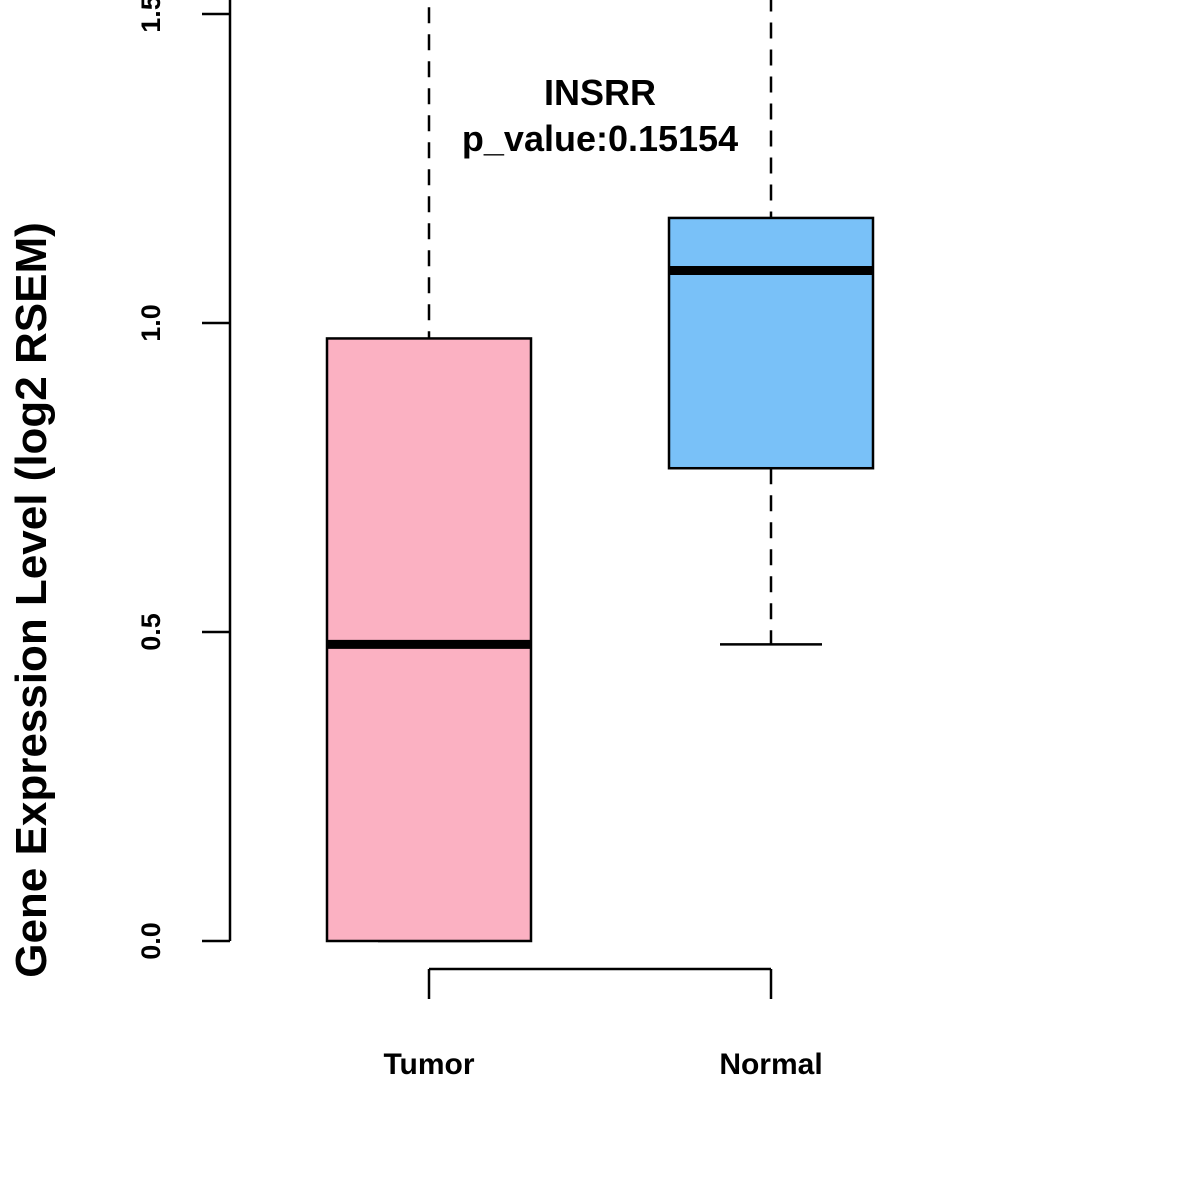 This screenshot has width=1200, height=1200. I want to click on y-tick-label: 0.5, so click(151, 632).